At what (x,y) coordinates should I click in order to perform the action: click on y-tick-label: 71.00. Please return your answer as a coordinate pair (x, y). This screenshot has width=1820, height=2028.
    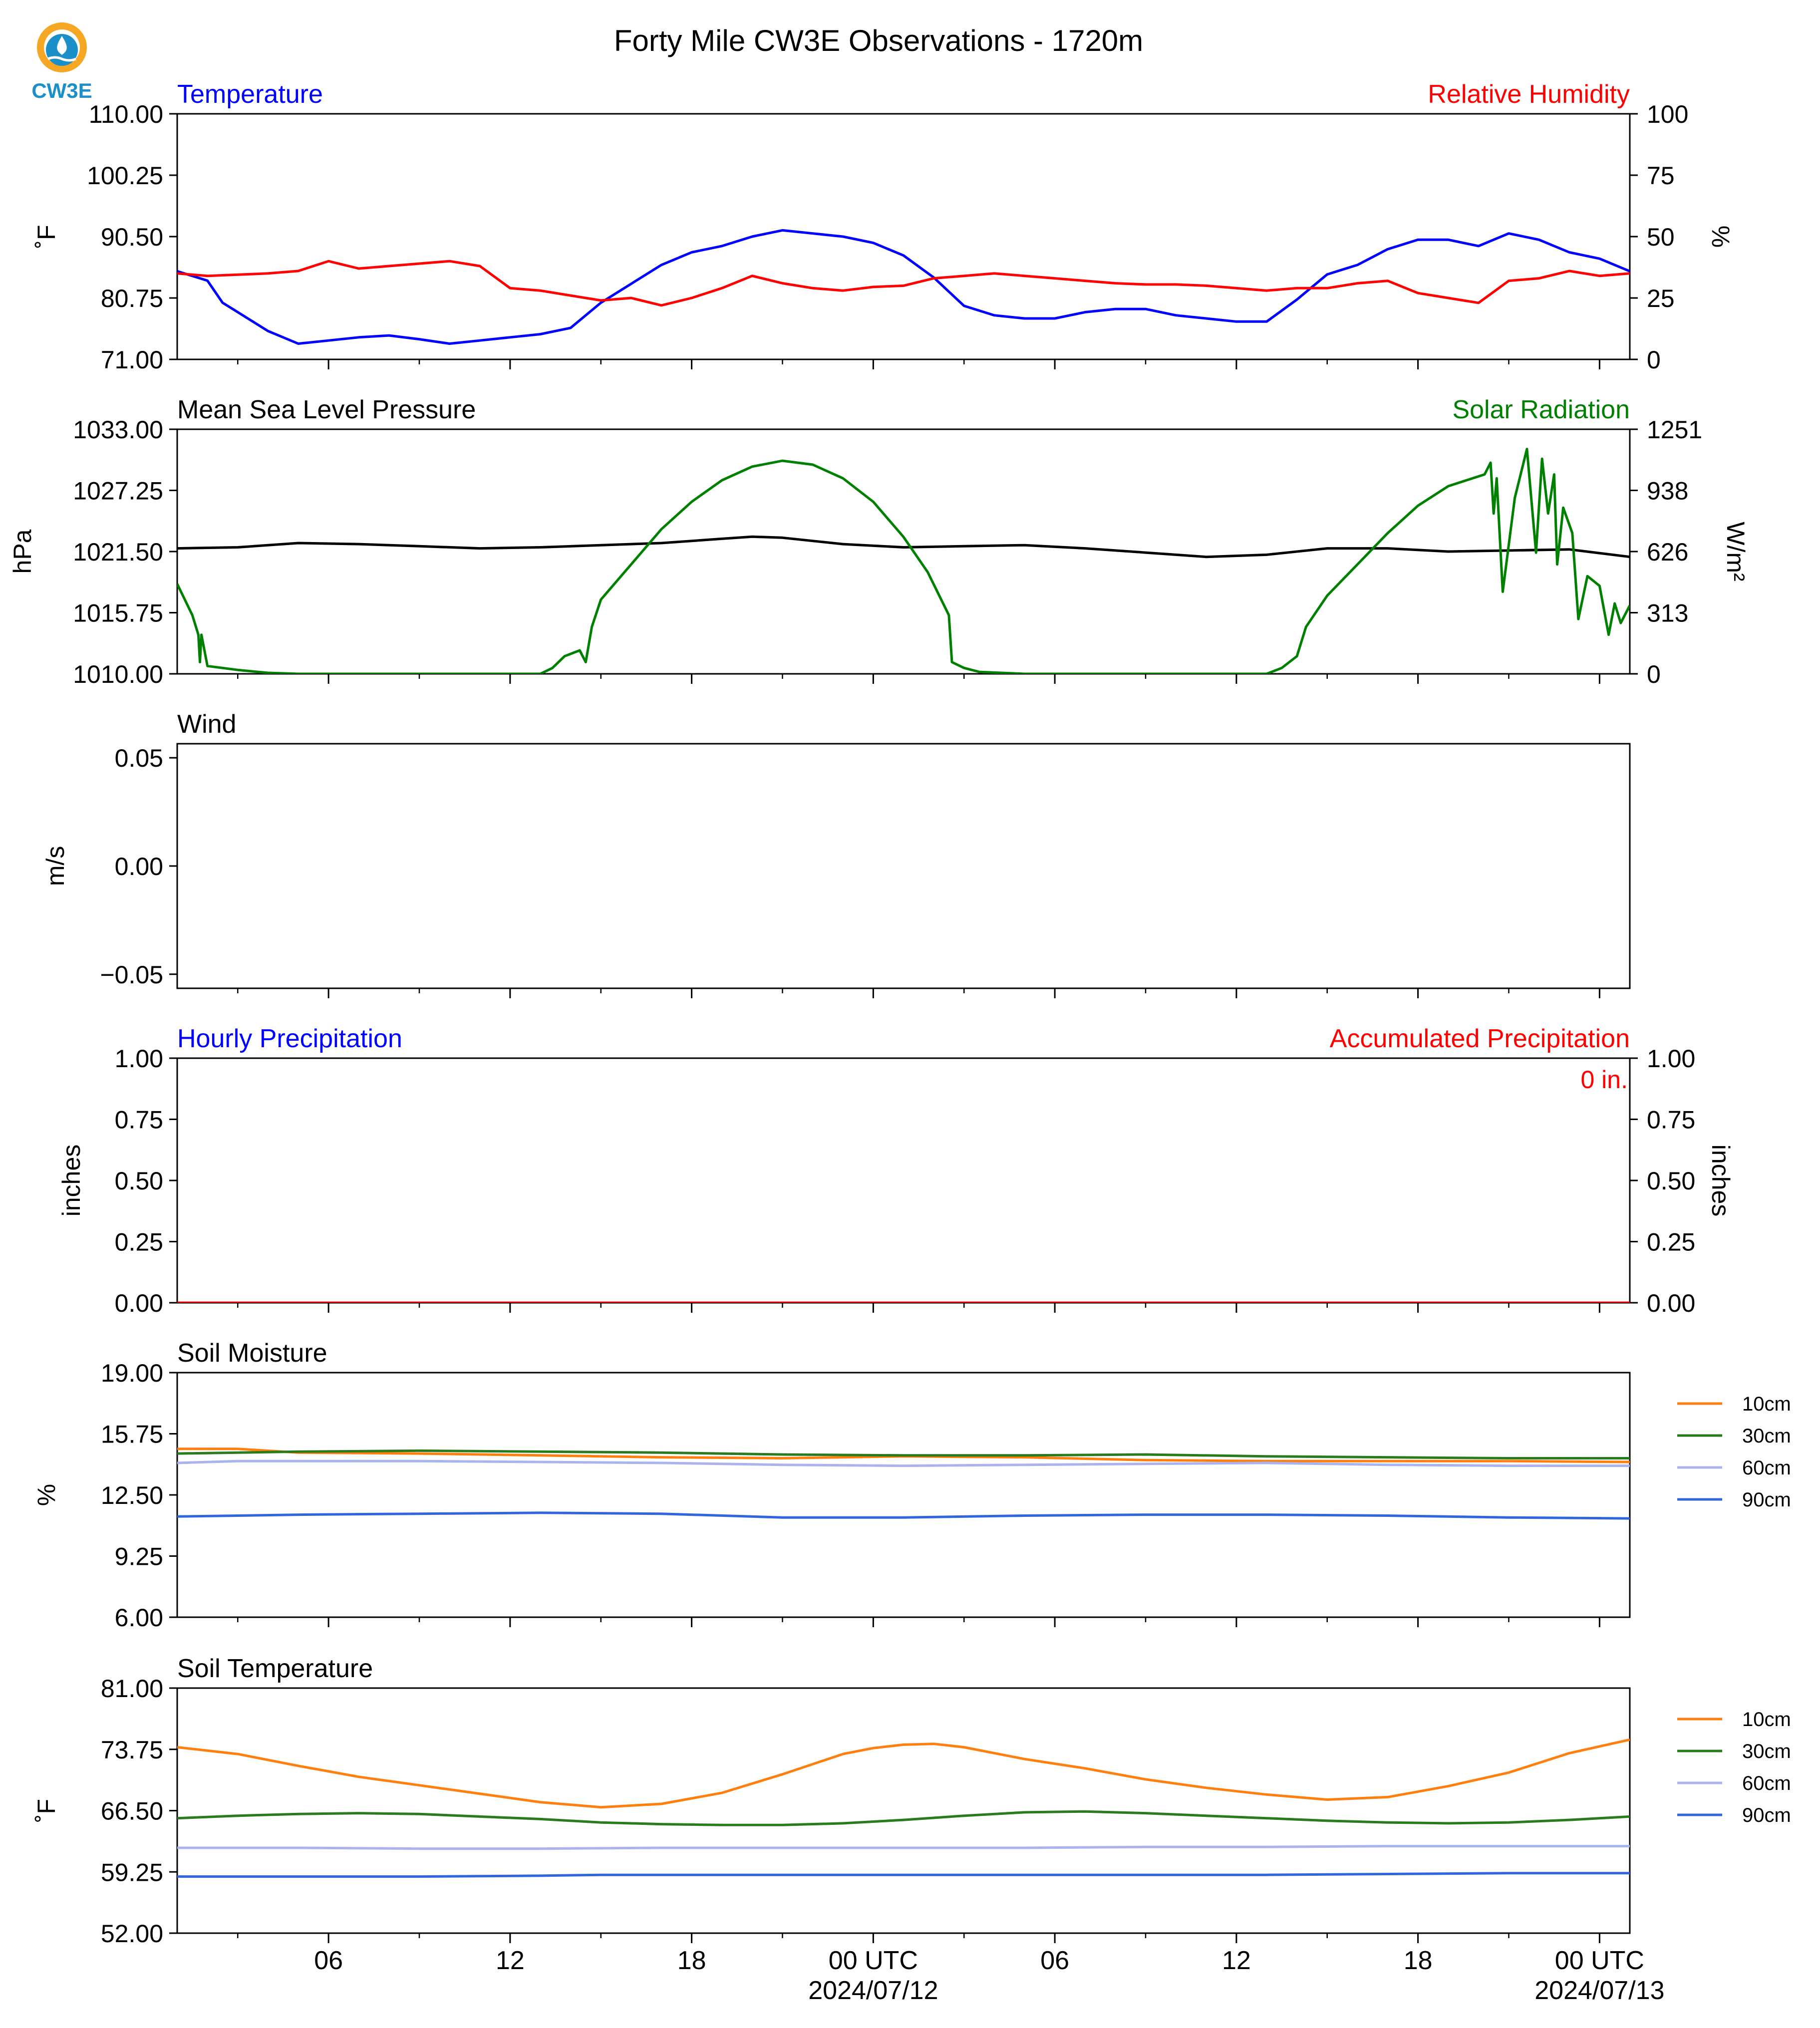
    Looking at the image, I should click on (132, 360).